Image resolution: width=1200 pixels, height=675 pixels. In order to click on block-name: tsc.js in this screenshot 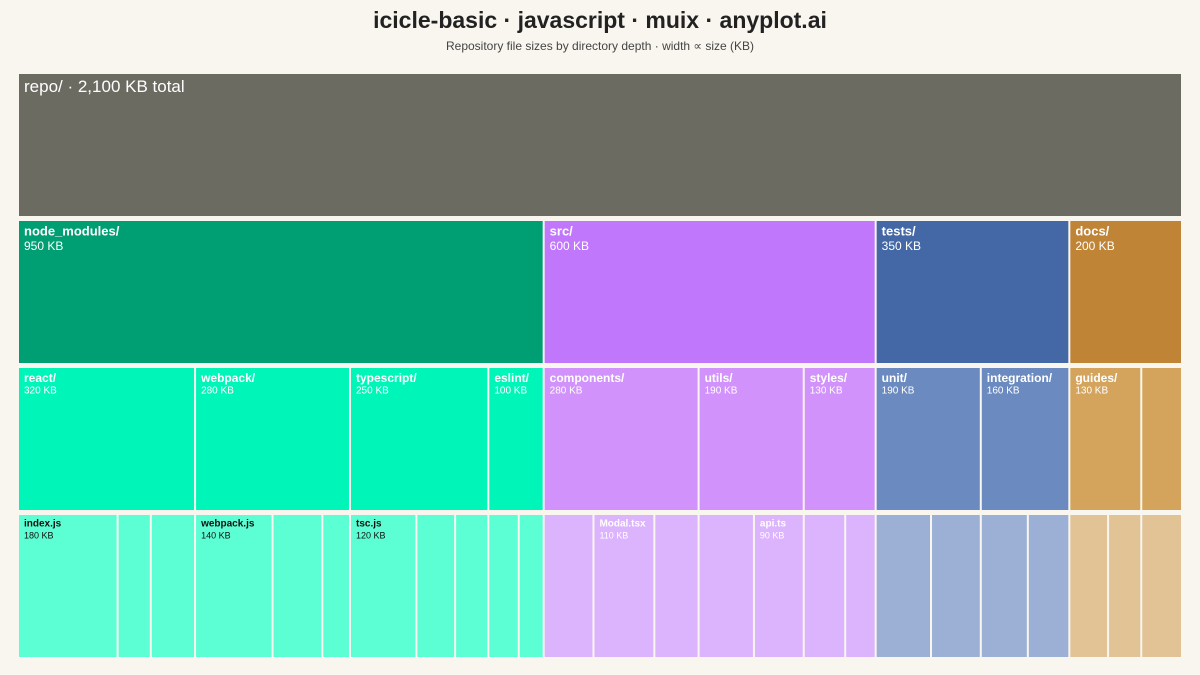, I will do `click(369, 523)`.